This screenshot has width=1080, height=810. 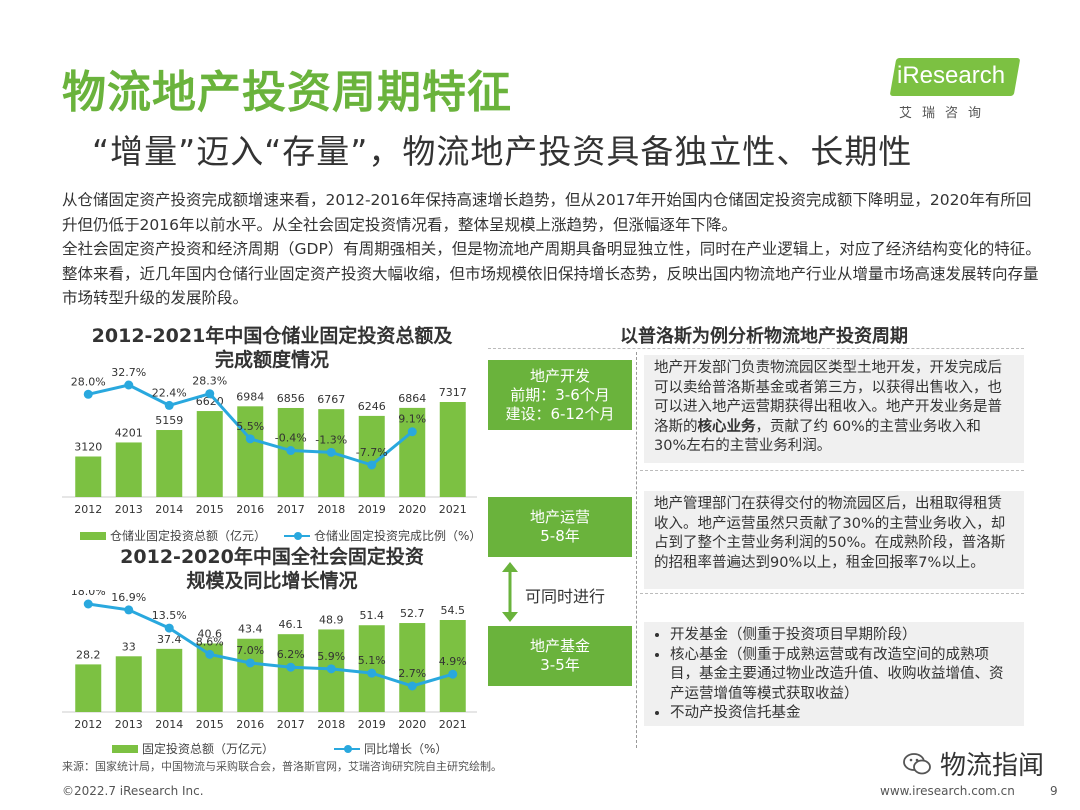 What do you see at coordinates (560, 413) in the screenshot?
I see `stage-dev-period2: 建设：6-12个月` at bounding box center [560, 413].